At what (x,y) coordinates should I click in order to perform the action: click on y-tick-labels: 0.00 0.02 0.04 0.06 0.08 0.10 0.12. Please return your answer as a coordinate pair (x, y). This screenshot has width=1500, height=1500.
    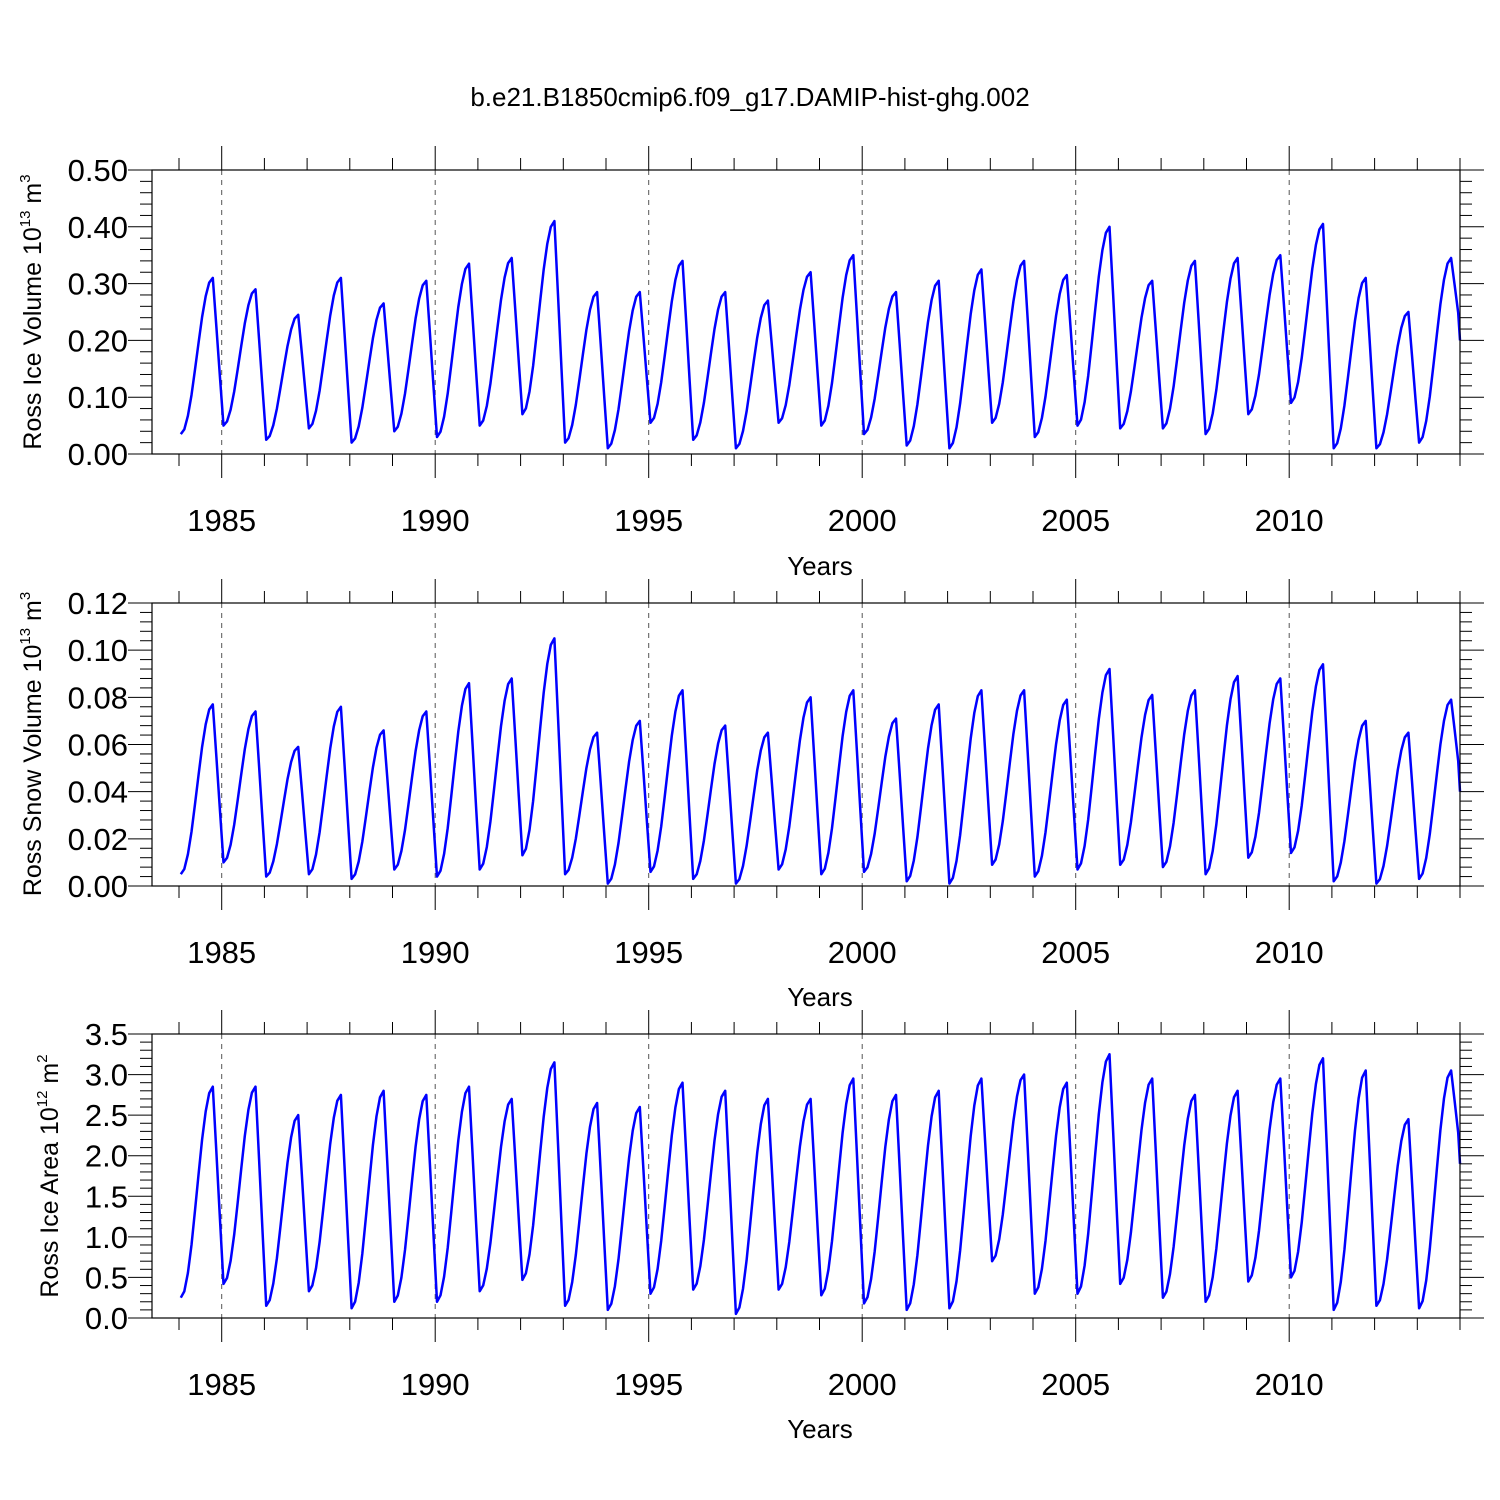
    Looking at the image, I should click on (98, 745).